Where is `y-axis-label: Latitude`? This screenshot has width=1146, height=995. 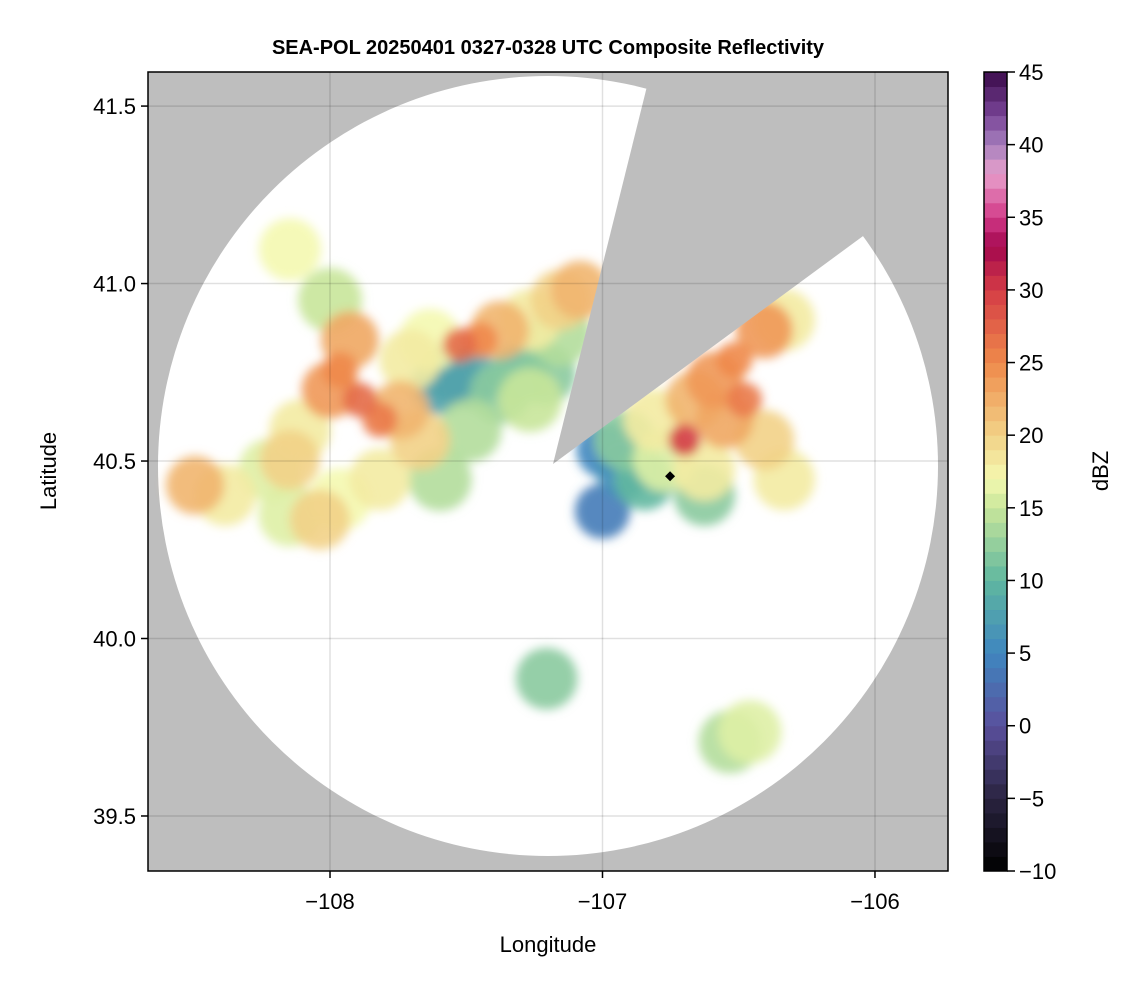
y-axis-label: Latitude is located at coordinates (48, 471).